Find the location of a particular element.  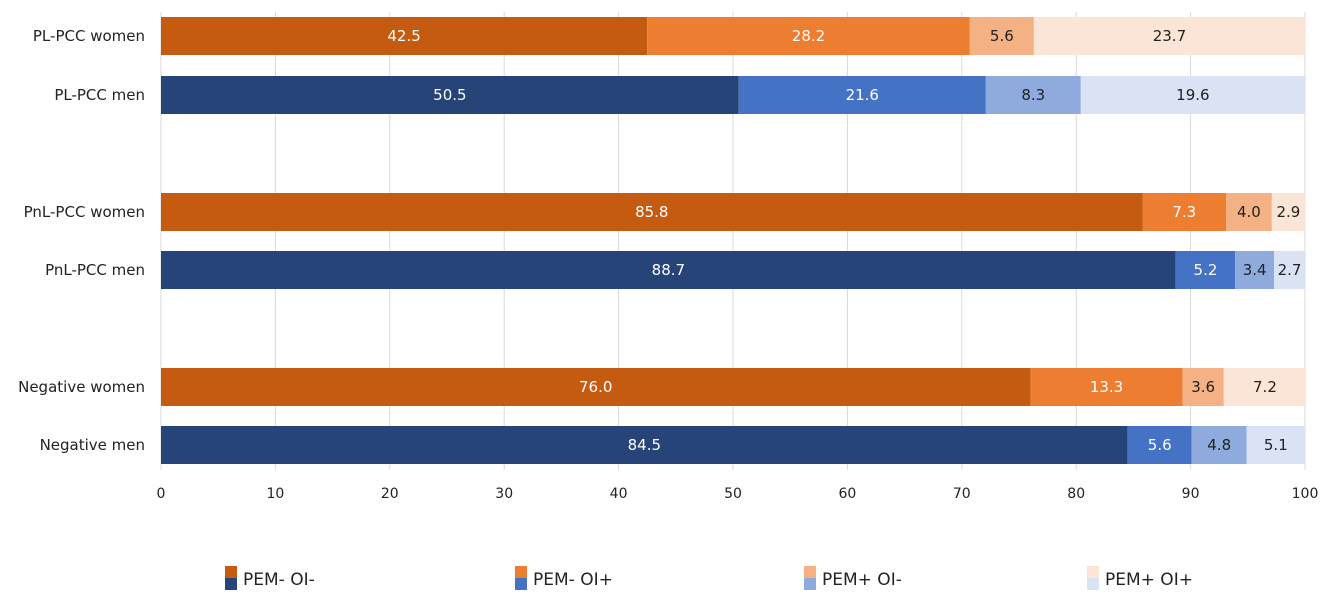

x-axis-ticks: 0 10 20 30 40 50 60 70 80 90 100 is located at coordinates (738, 494).